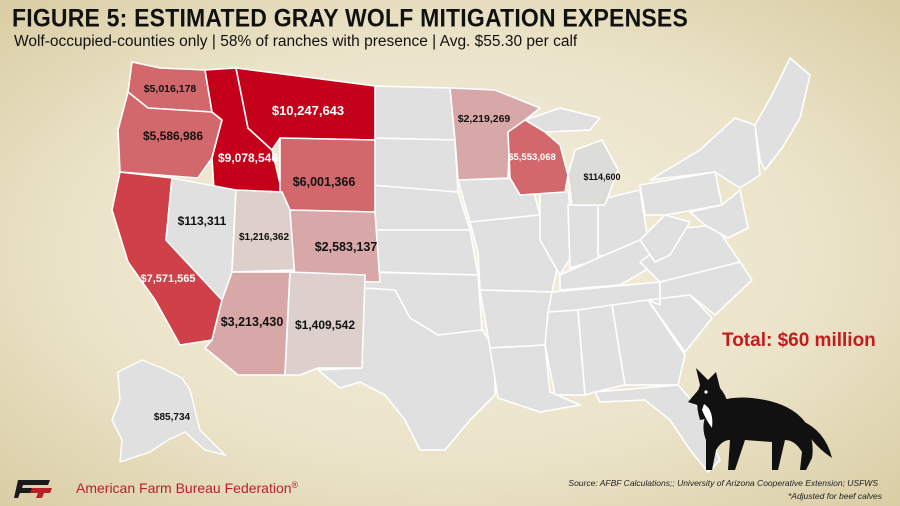  I want to click on adjustment-note: *Adjusted for beef calves, so click(834, 496).